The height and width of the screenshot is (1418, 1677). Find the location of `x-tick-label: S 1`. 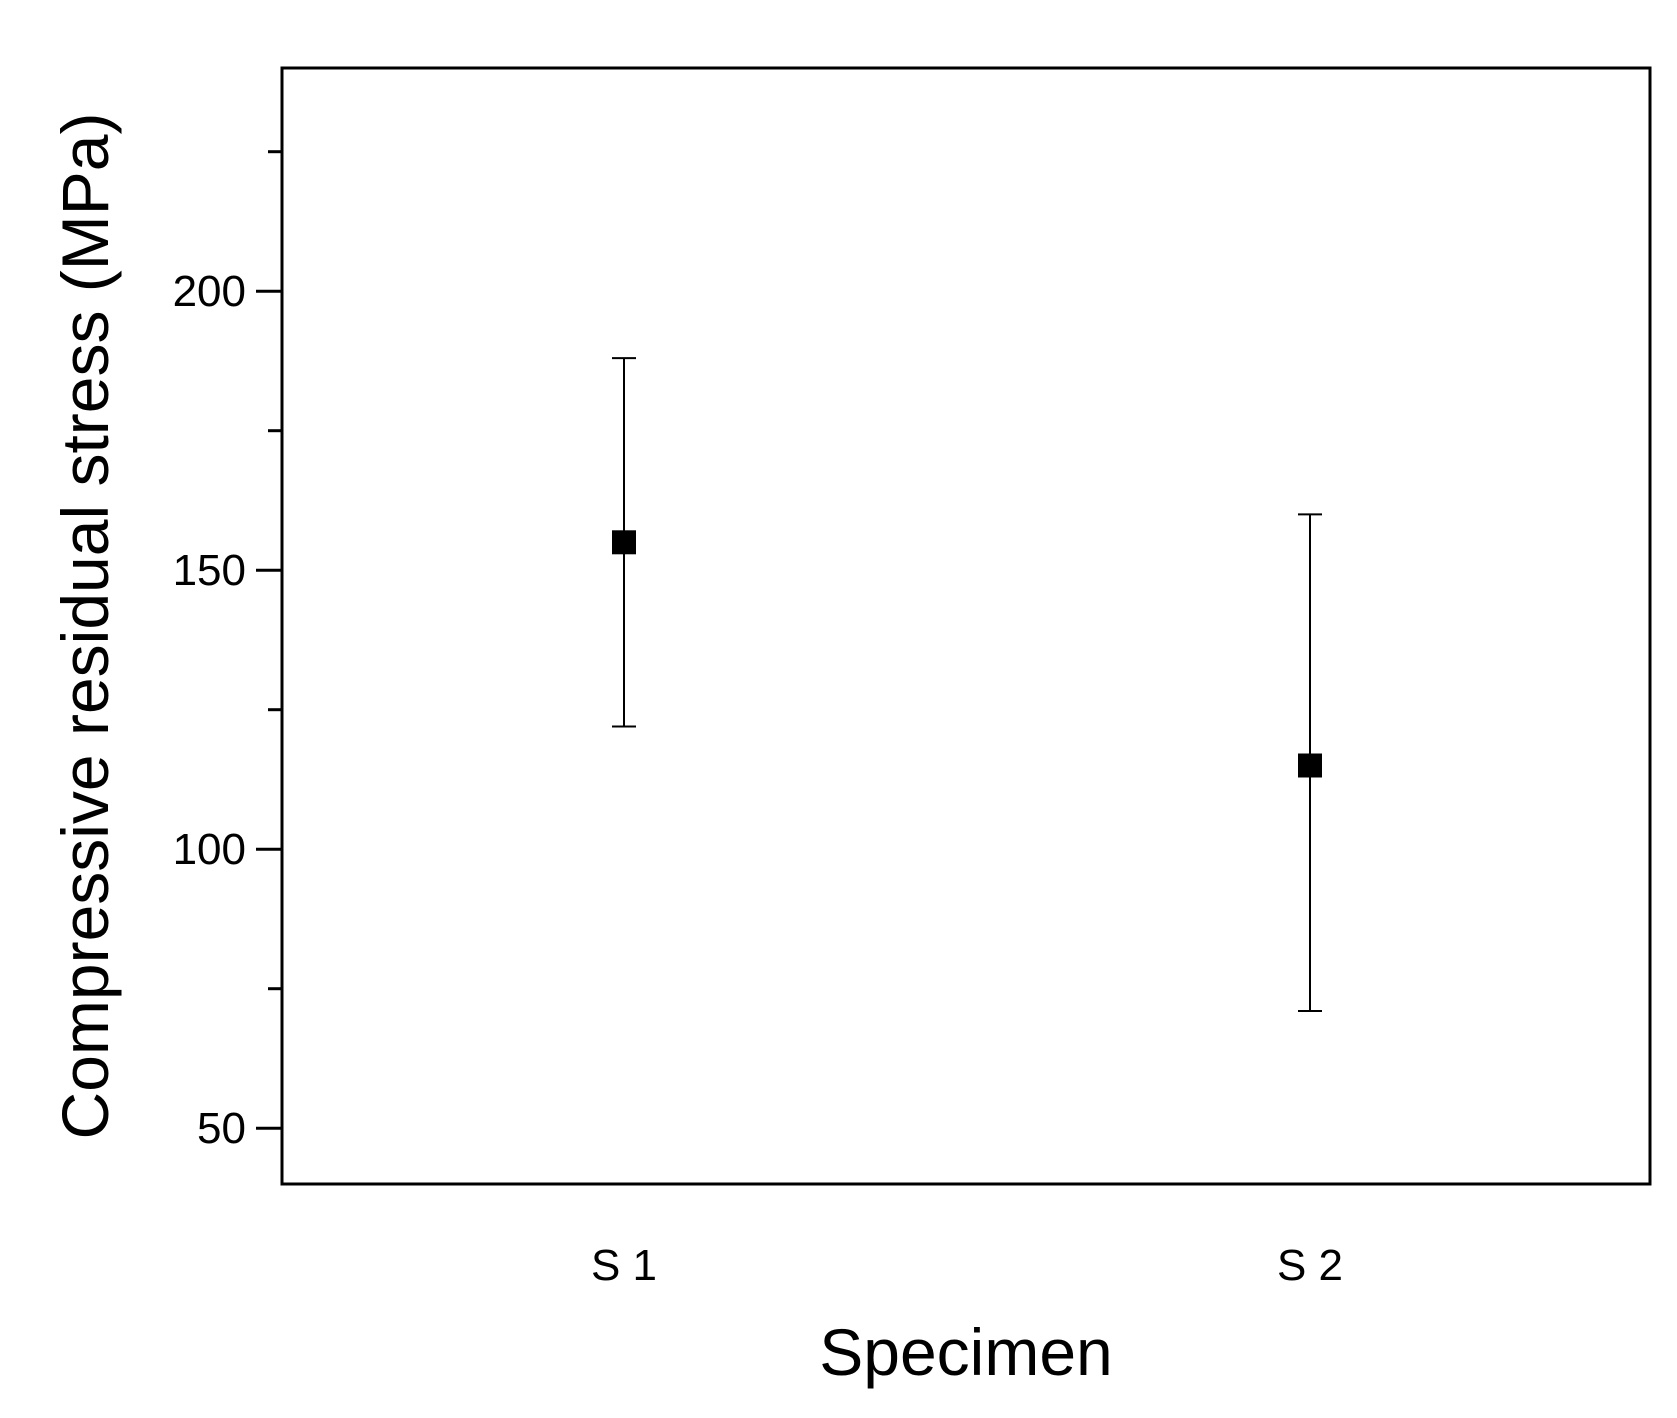

x-tick-label: S 1 is located at coordinates (624, 1265).